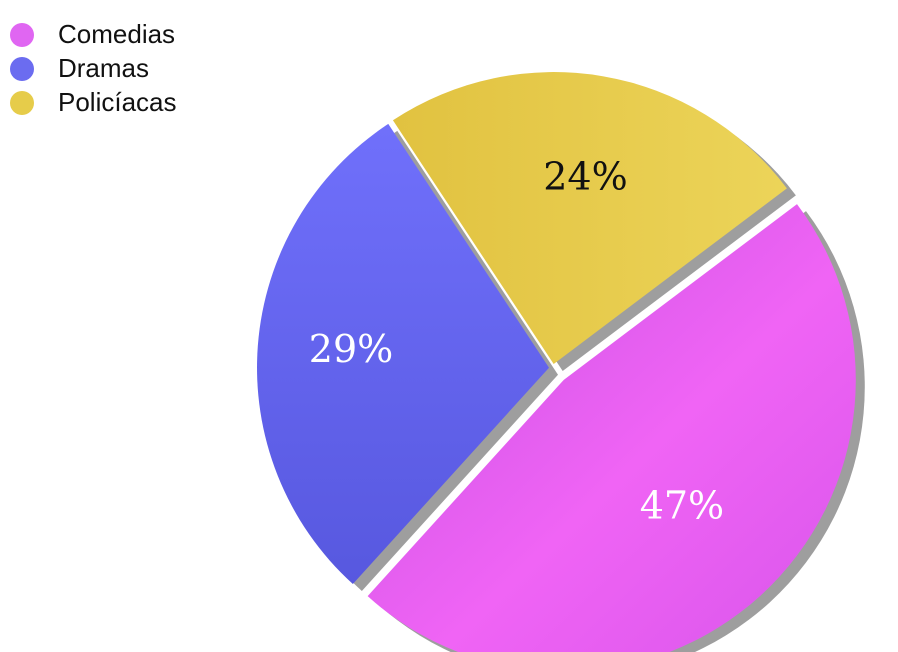 Image resolution: width=898 pixels, height=652 pixels. I want to click on pie-label-dramas: 29%, so click(351, 349).